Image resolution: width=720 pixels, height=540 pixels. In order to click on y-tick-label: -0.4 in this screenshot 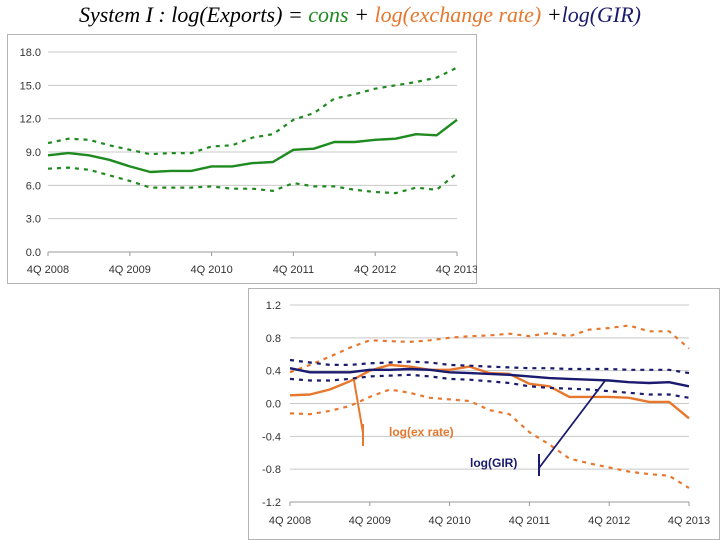, I will do `click(271, 437)`.